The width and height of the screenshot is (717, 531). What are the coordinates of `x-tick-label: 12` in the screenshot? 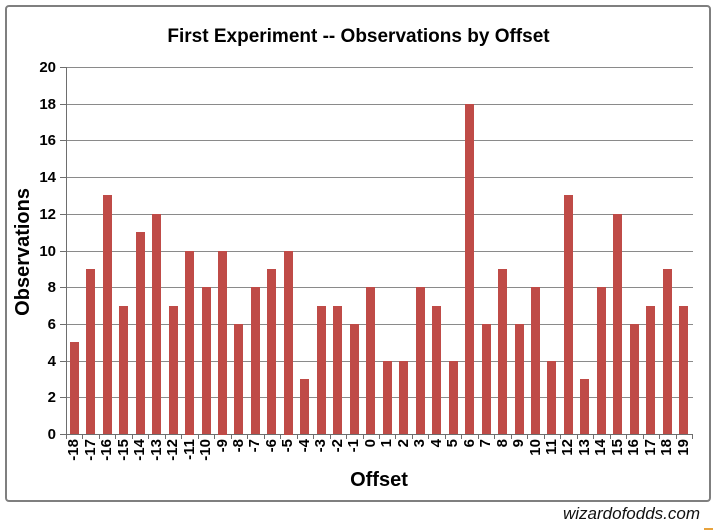 It's located at (567, 447).